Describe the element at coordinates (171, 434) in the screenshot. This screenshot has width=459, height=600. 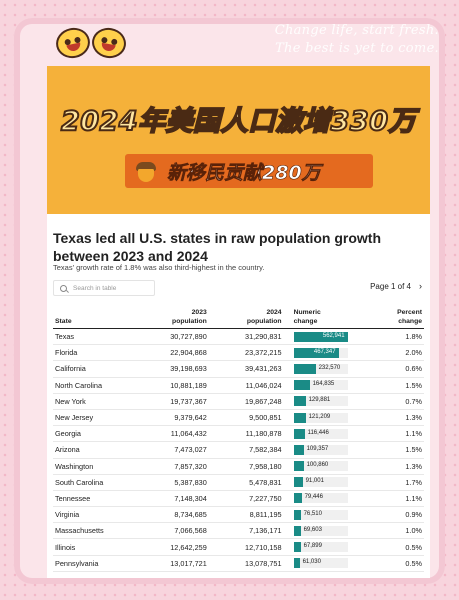
I see `cell-2023-population: 11,064,432` at that location.